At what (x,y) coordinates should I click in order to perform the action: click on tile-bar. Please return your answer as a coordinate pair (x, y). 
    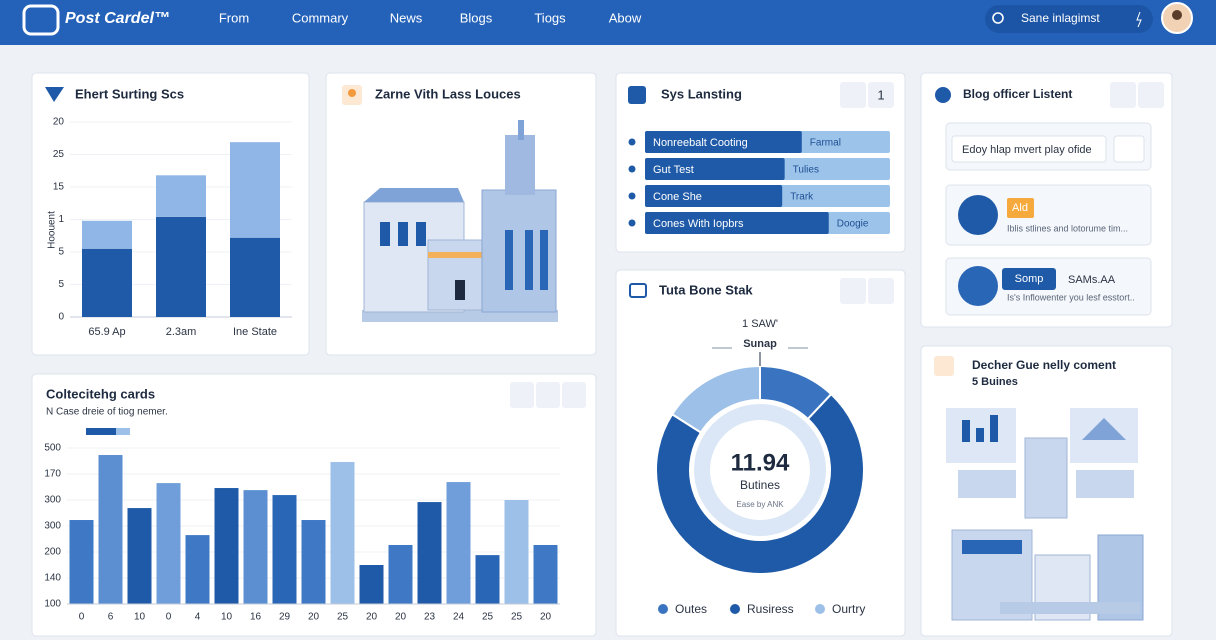
    Looking at the image, I should click on (966, 431).